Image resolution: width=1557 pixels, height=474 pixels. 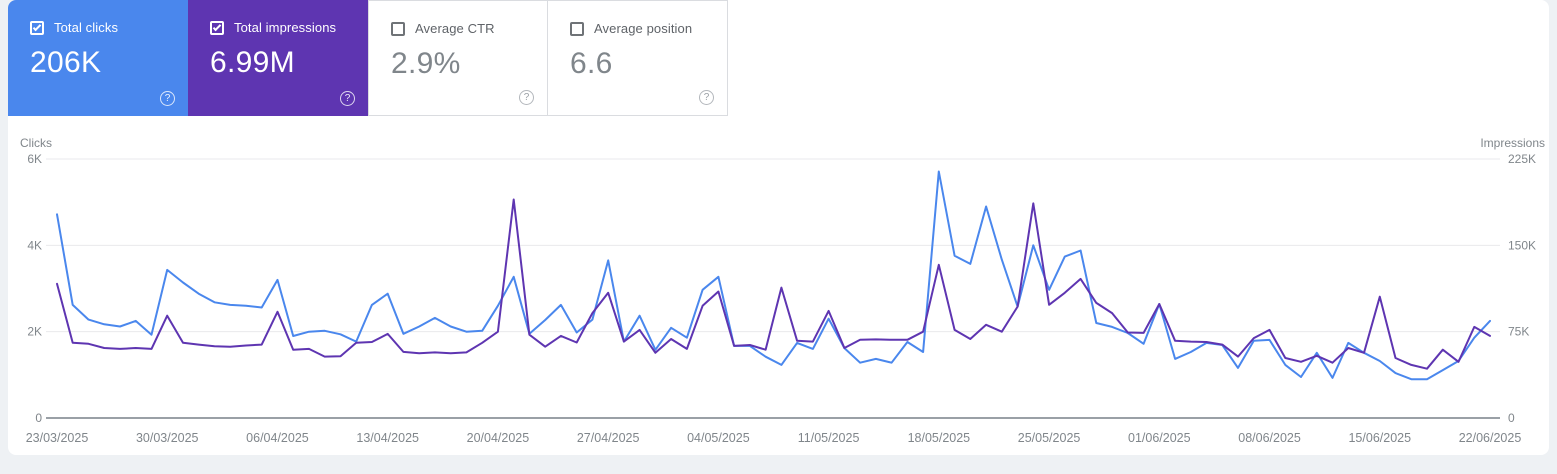 What do you see at coordinates (1049, 438) in the screenshot?
I see `x-axis-date-label: 25/05/2025` at bounding box center [1049, 438].